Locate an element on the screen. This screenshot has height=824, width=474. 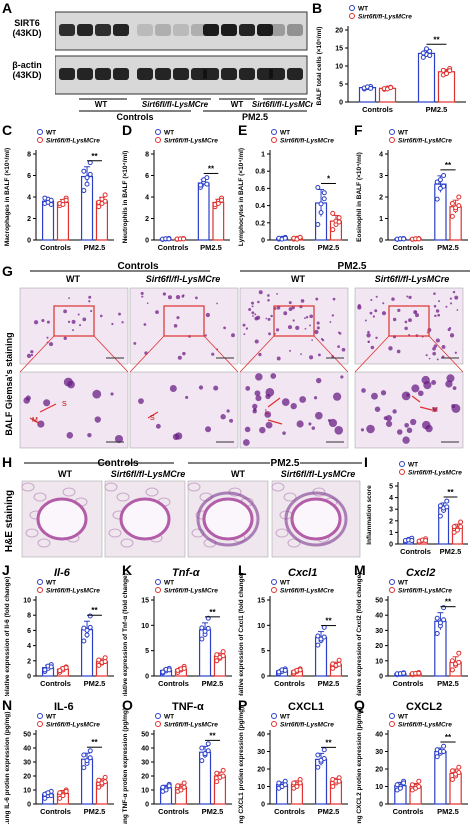
he-group-pm: PM2.5 is located at coordinates (285, 463).